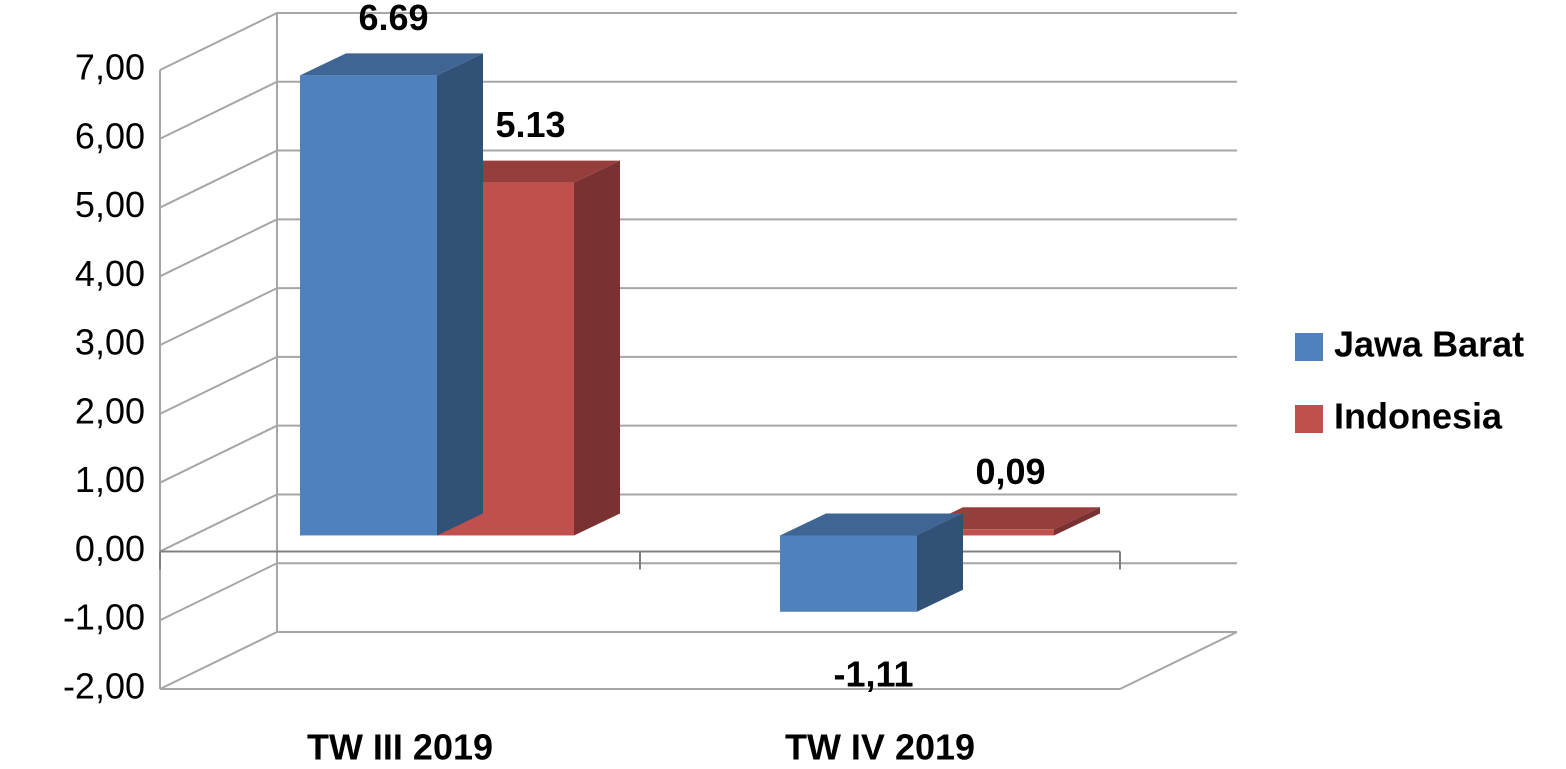 This screenshot has height=769, width=1566. Describe the element at coordinates (110, 204) in the screenshot. I see `y-tick-label: 5,00` at that location.